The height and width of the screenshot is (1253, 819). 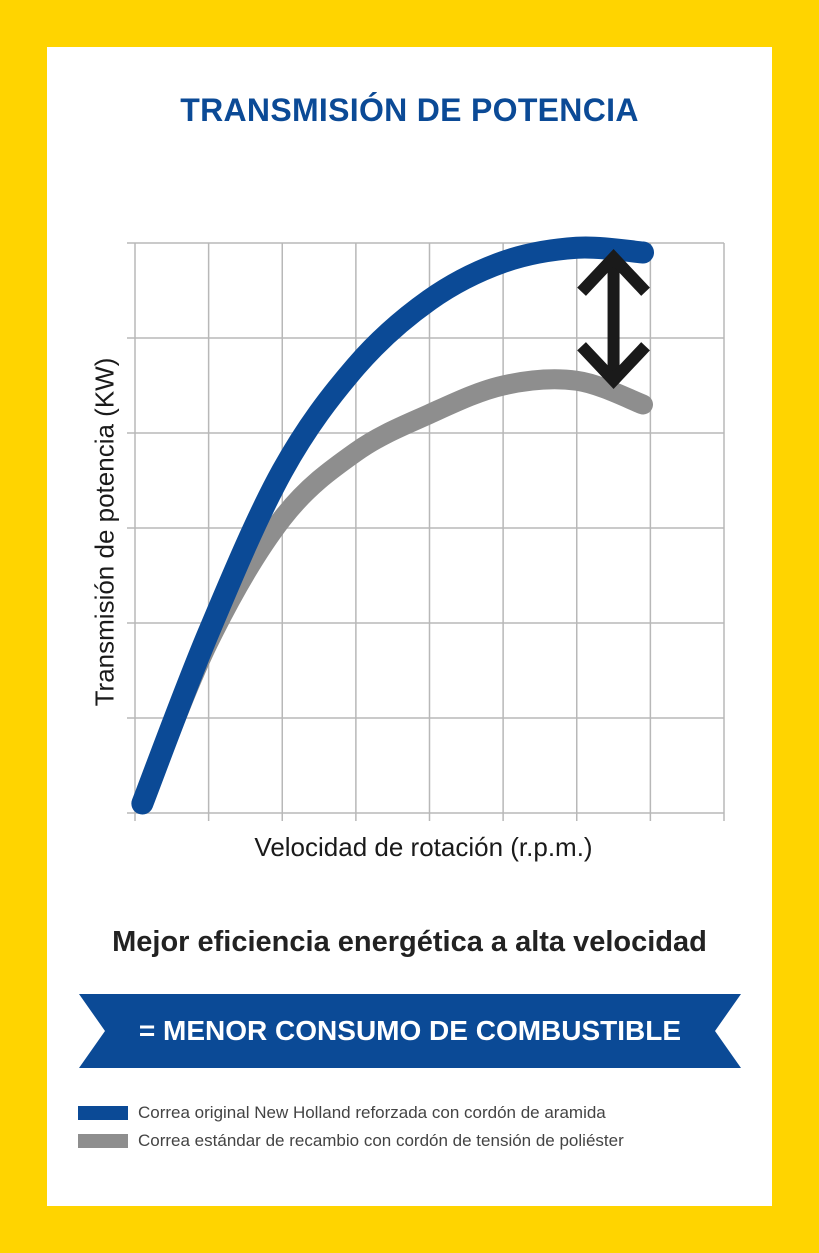 I want to click on banner-text: = MENOR CONSUMO DE COMBUSTIBLE, so click(x=410, y=1030).